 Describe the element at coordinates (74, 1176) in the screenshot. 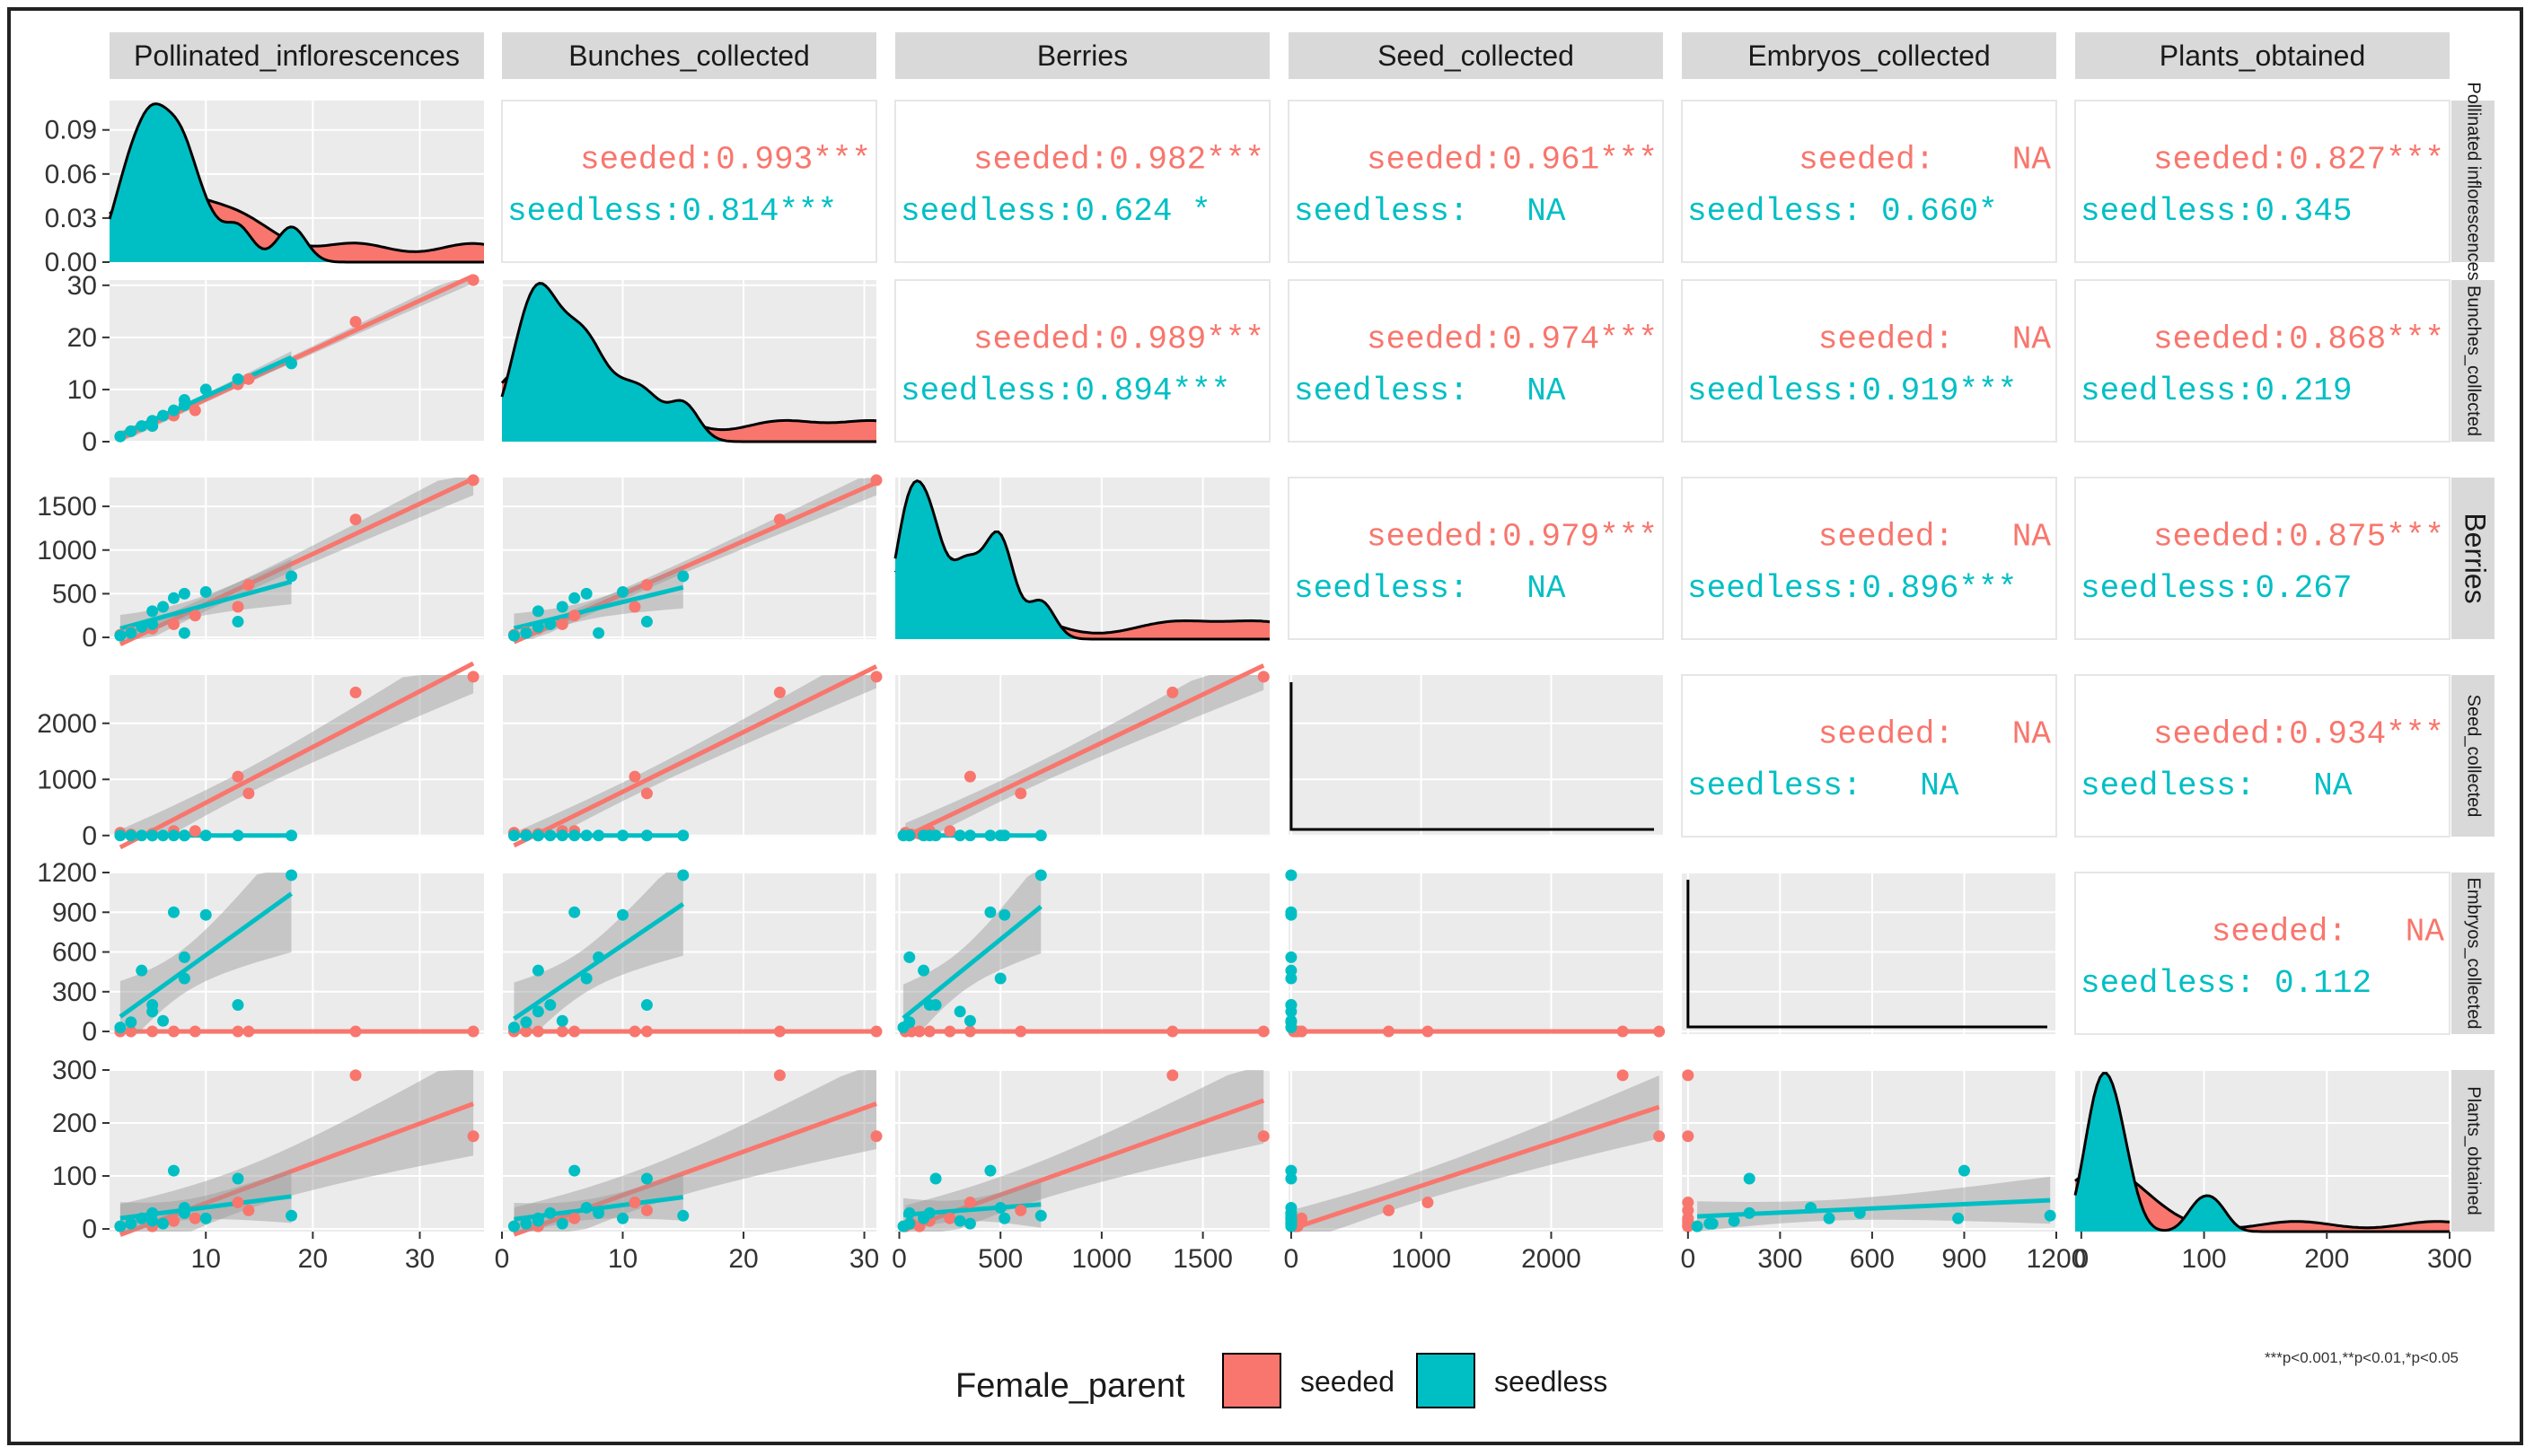

I see `y-tick-label: 100` at that location.